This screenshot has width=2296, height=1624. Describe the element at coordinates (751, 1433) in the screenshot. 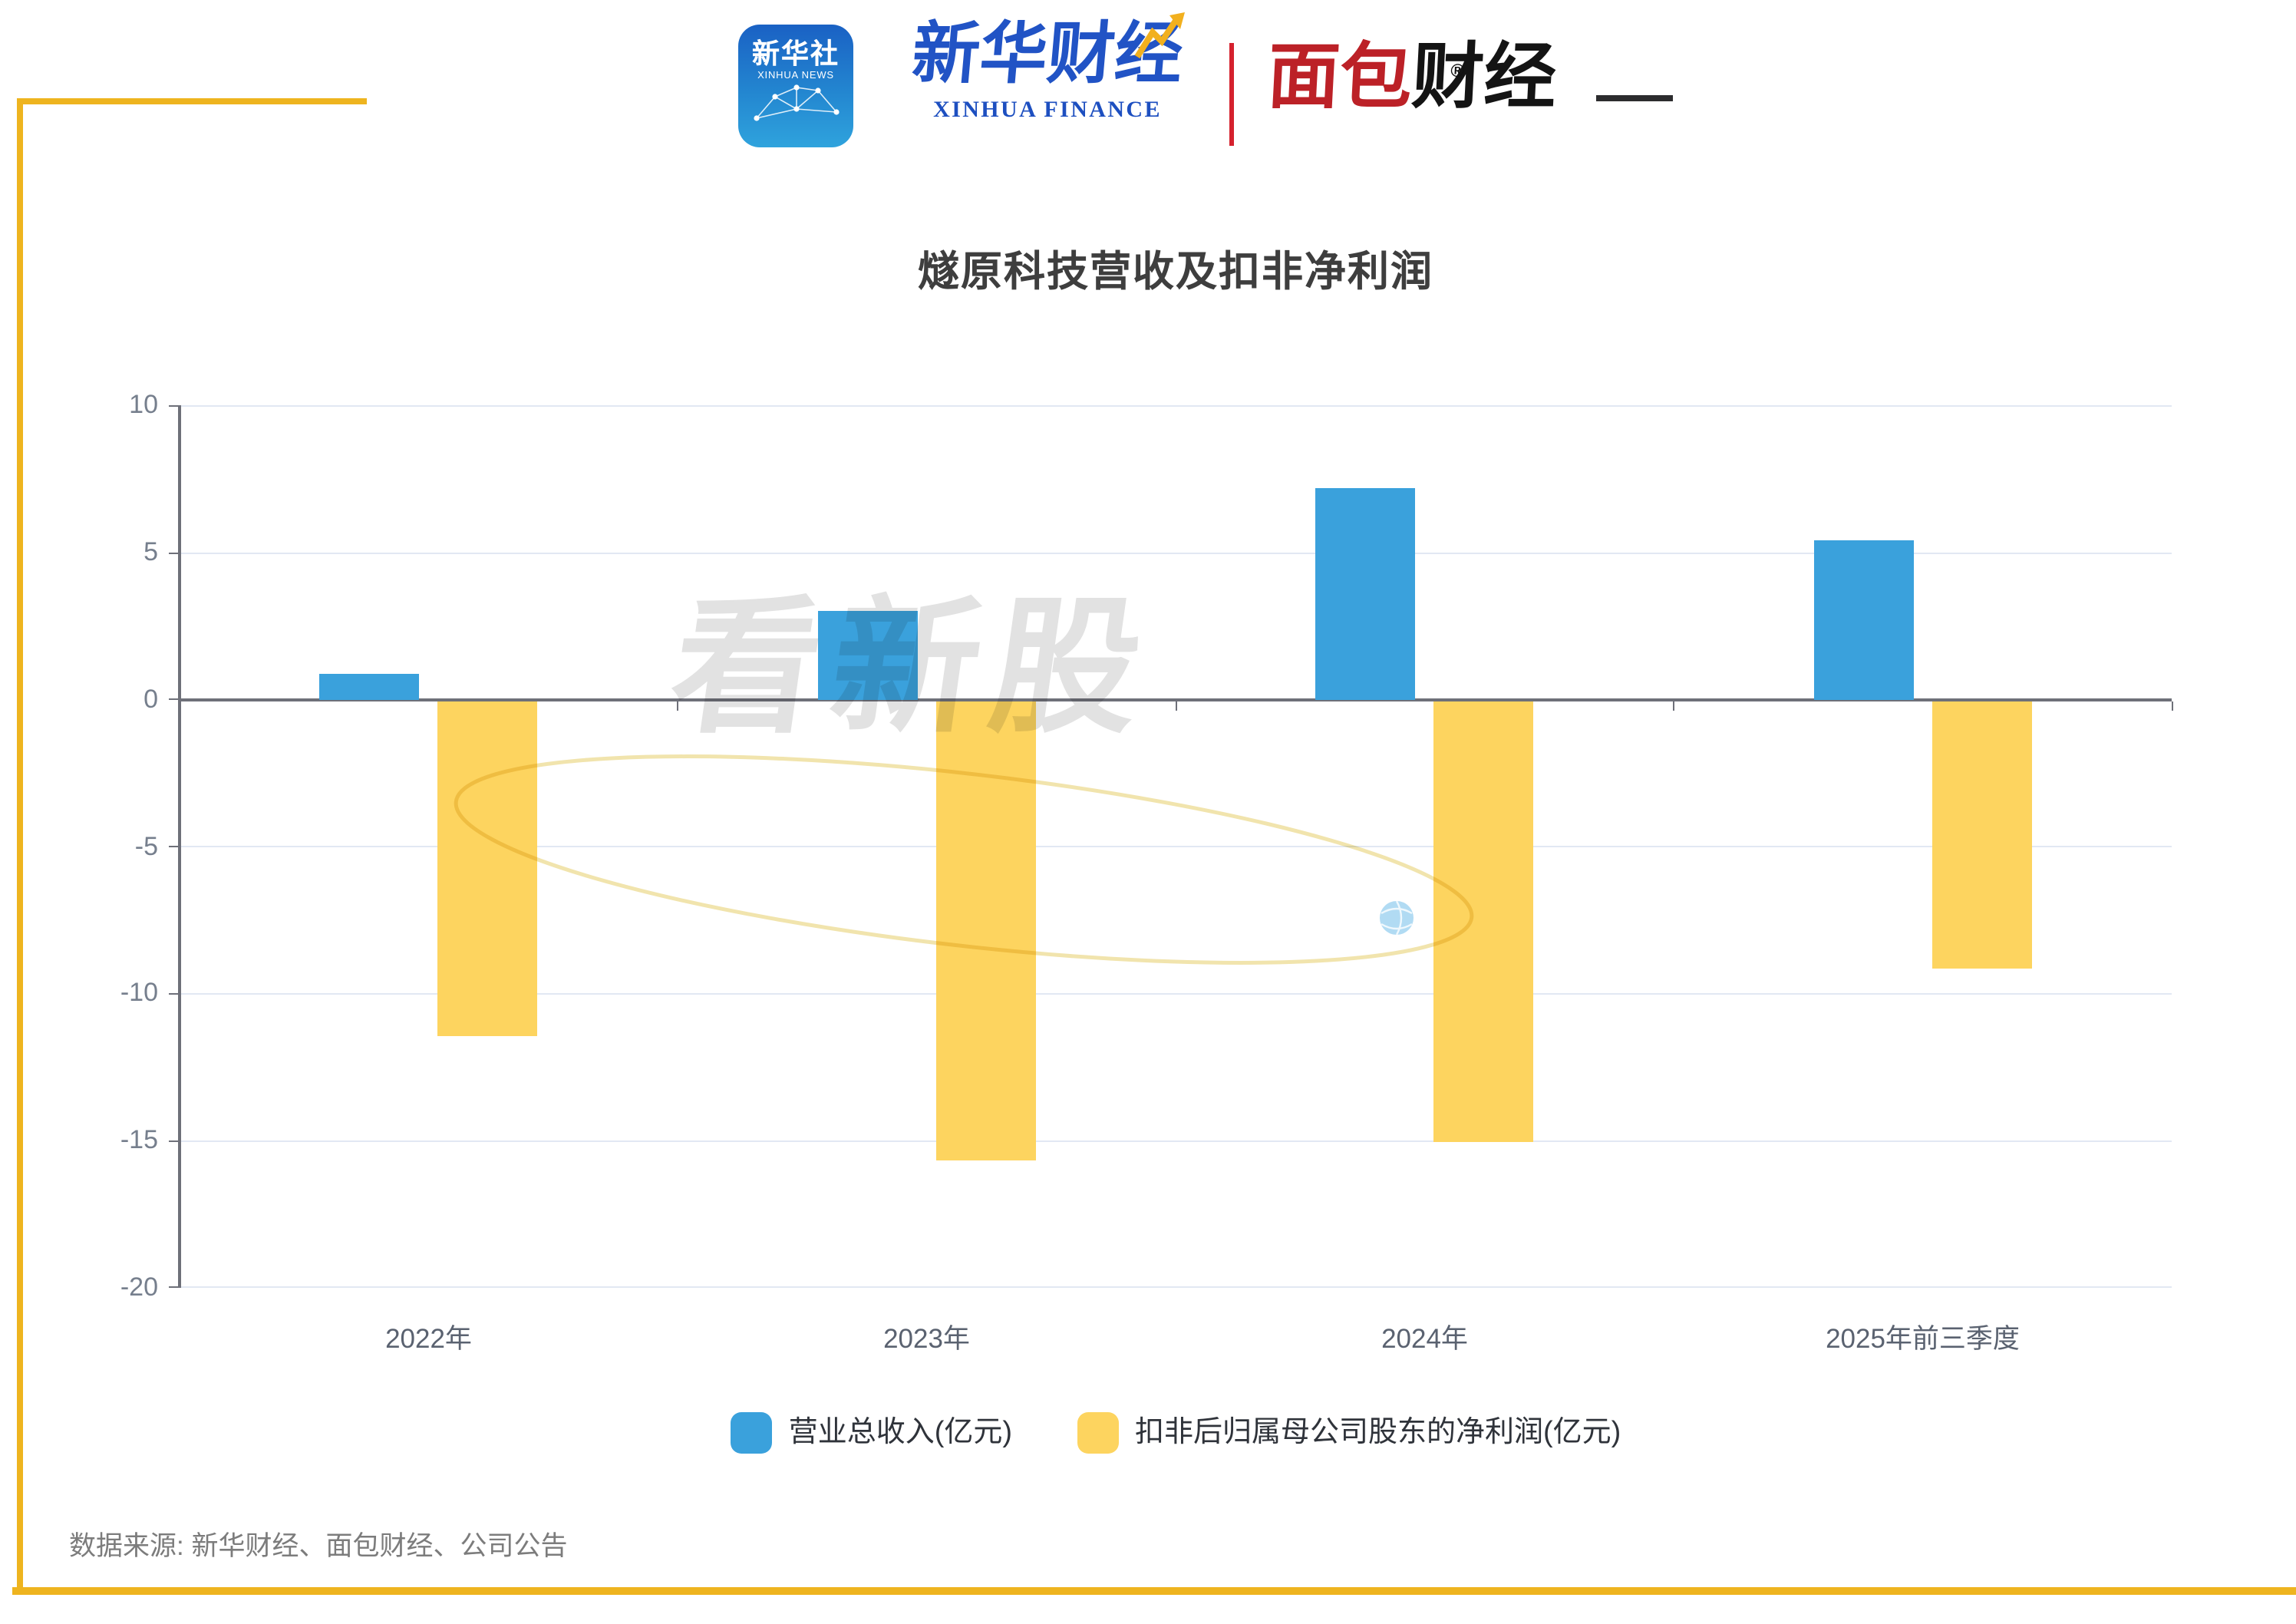

I see `revenue-legend-swatch` at that location.